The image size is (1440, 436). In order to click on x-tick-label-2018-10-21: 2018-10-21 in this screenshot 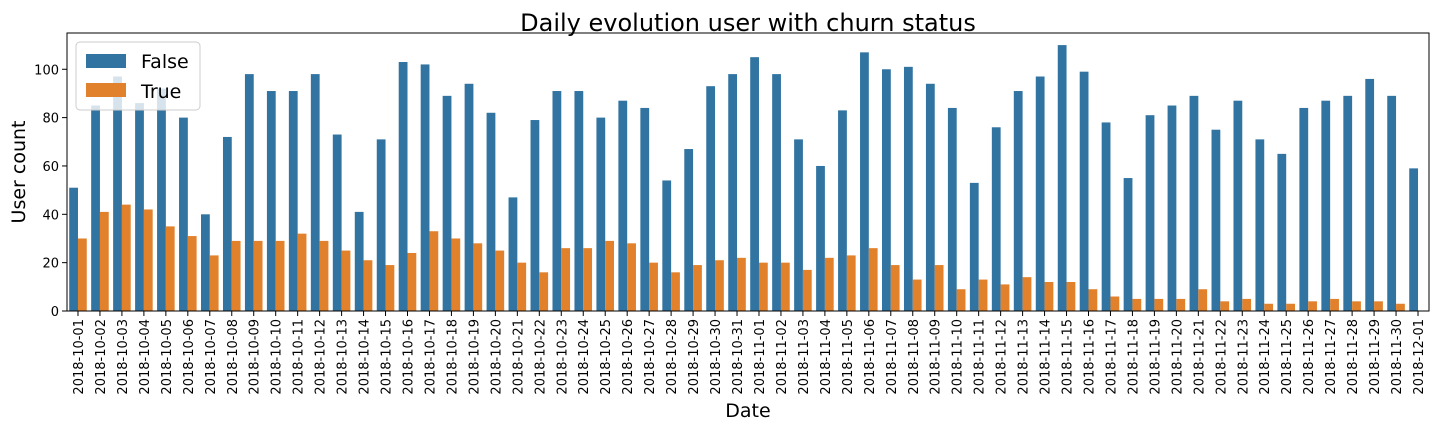, I will do `click(518, 357)`.